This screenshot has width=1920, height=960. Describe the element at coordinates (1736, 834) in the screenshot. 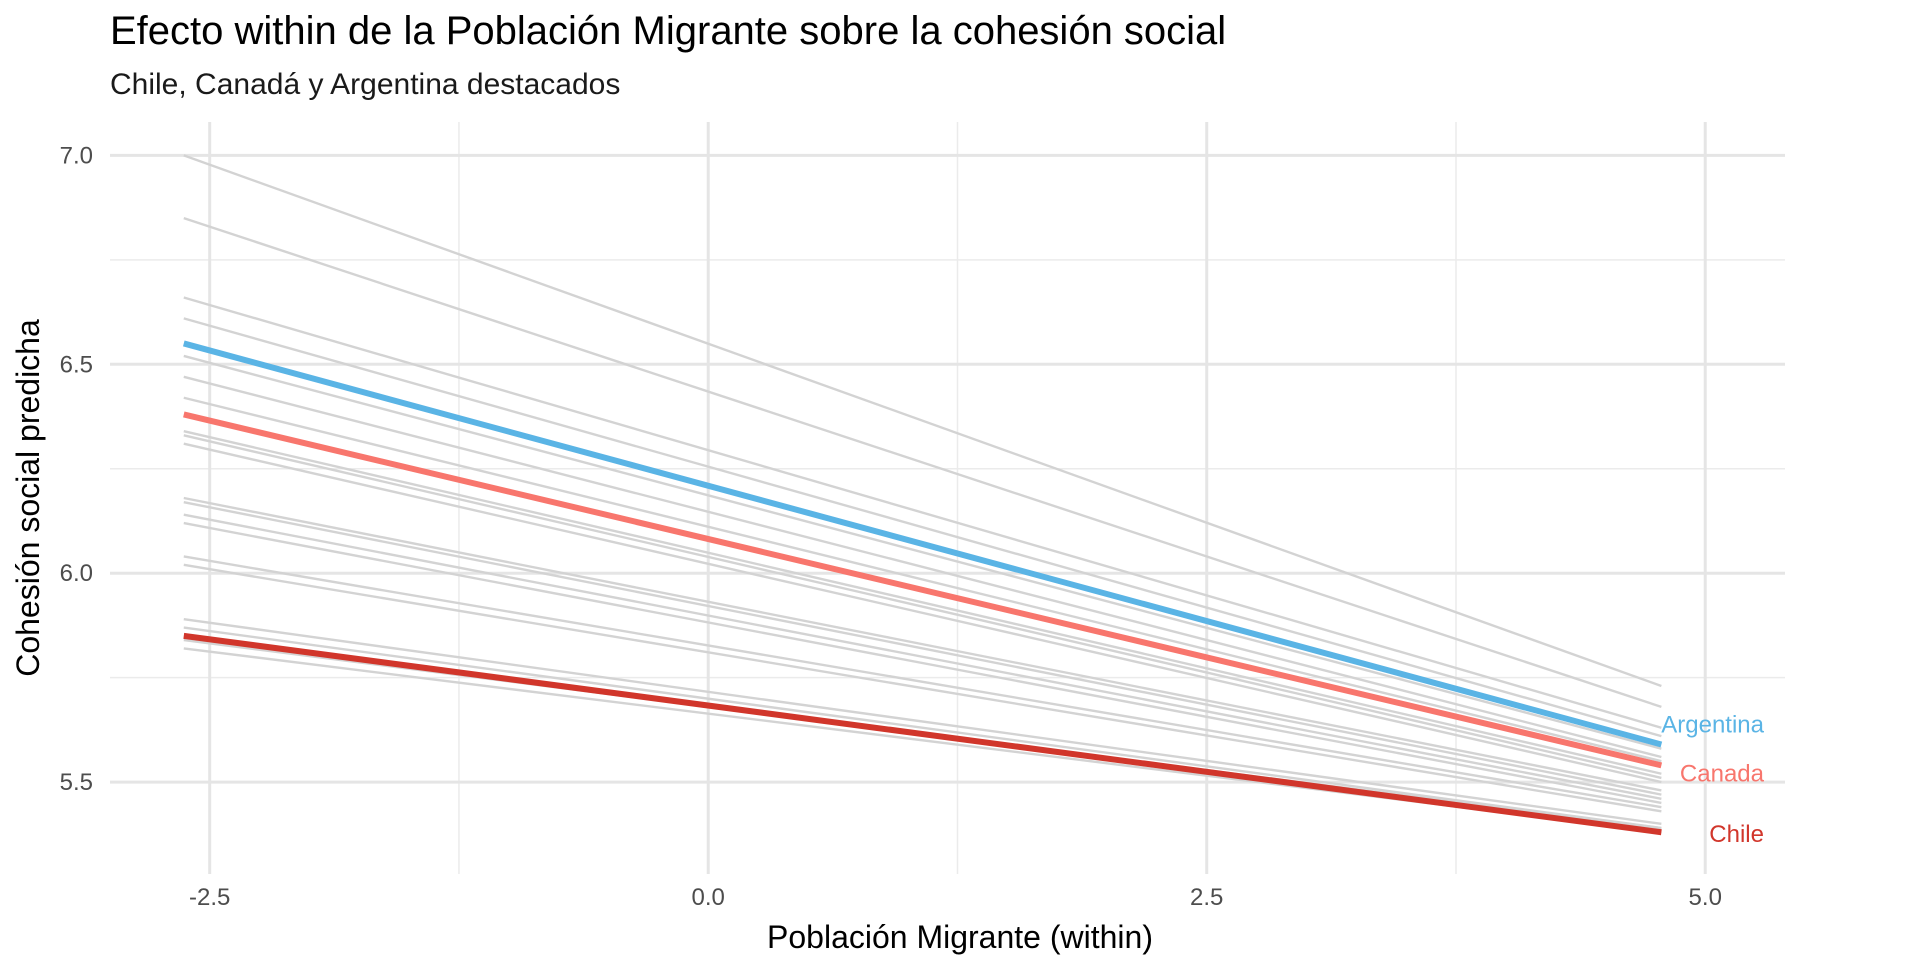

I see `series-label-chile: Chile` at that location.